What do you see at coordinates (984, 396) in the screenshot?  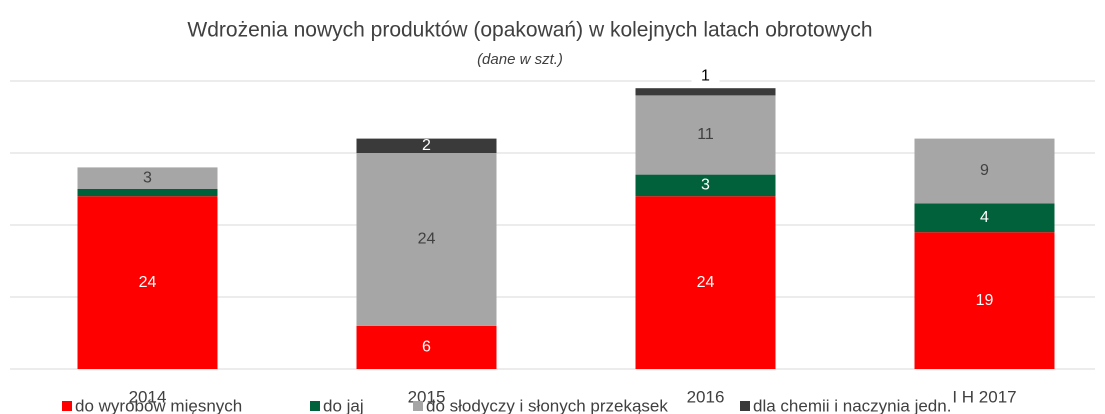 I see `x-tick-label: I H 2017` at bounding box center [984, 396].